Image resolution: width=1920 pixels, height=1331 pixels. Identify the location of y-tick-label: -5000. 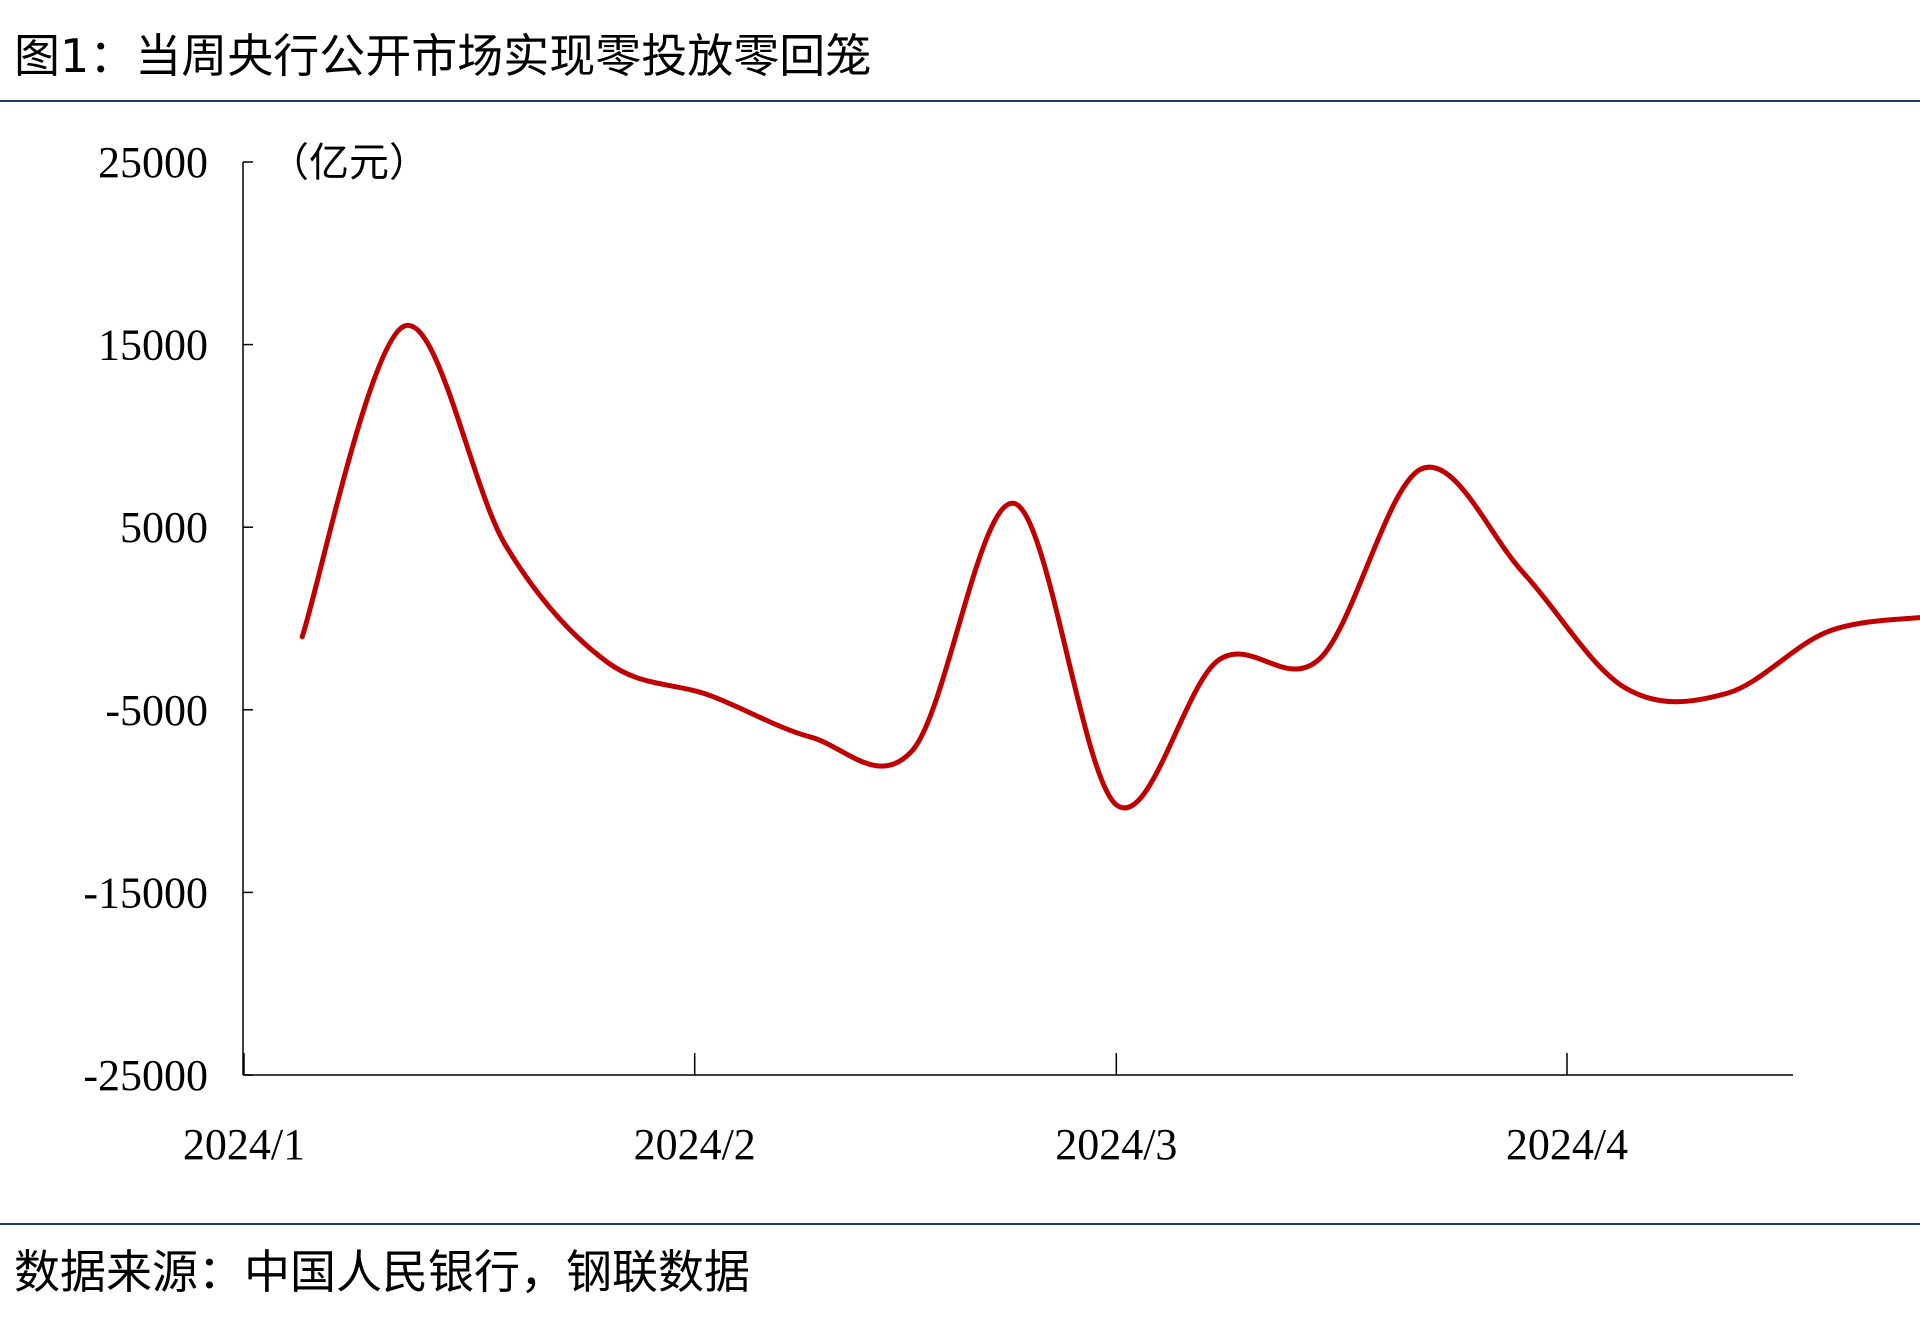
(156, 710).